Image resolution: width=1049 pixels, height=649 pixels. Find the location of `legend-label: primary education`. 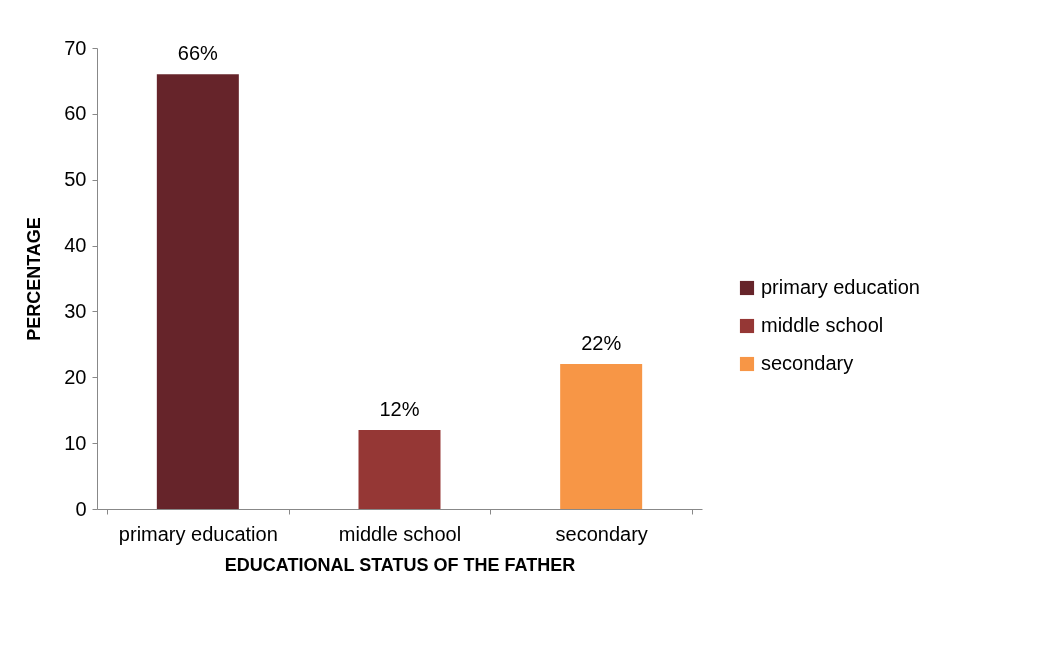

legend-label: primary education is located at coordinates (840, 287).